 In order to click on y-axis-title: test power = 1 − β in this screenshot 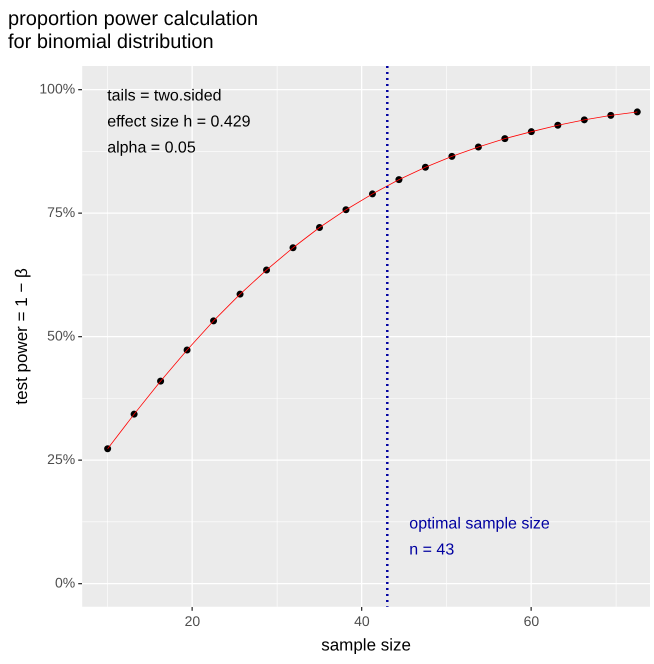, I will do `click(21, 336)`.